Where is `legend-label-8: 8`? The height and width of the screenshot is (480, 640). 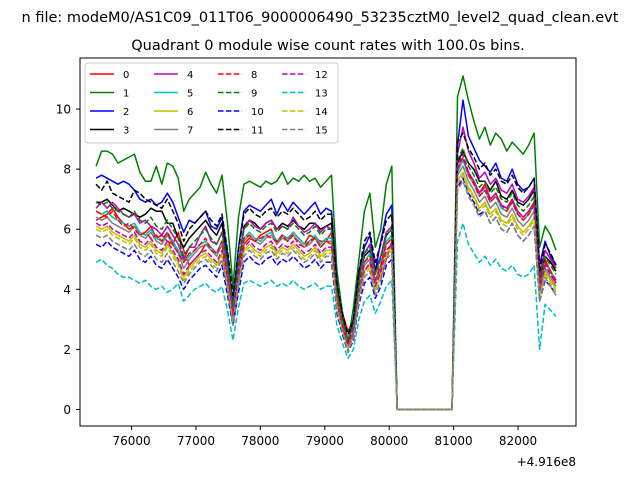
legend-label-8: 8 is located at coordinates (254, 75).